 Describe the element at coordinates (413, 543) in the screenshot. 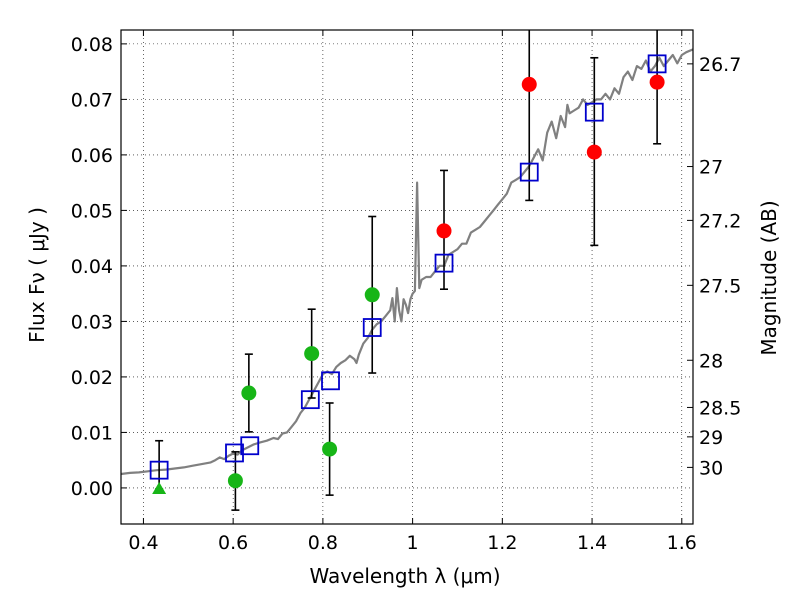

I see `x-tick-label: 1` at that location.